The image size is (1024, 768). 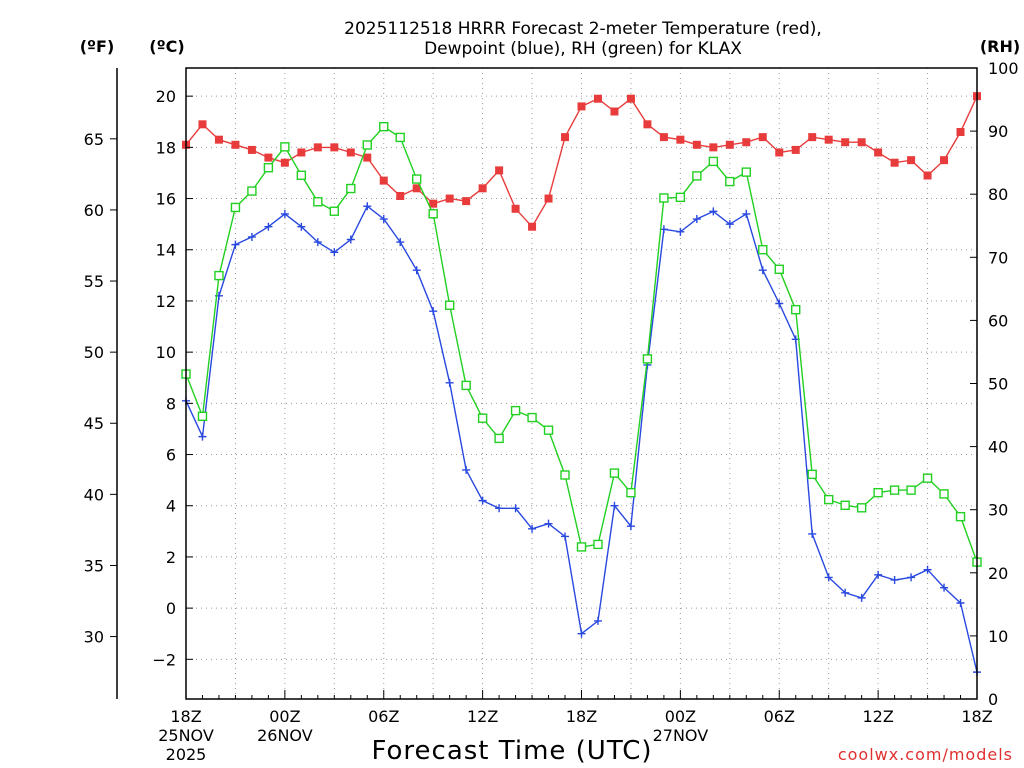 What do you see at coordinates (482, 716) in the screenshot?
I see `x-tick-label: 12Z` at bounding box center [482, 716].